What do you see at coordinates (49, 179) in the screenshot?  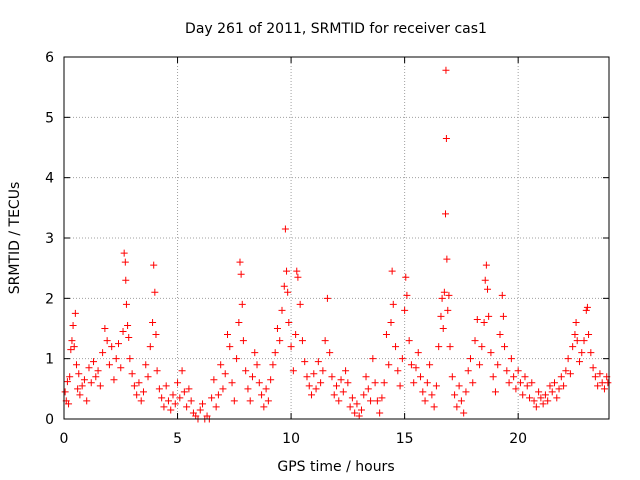 I see `y-tick-label: 4` at bounding box center [49, 179].